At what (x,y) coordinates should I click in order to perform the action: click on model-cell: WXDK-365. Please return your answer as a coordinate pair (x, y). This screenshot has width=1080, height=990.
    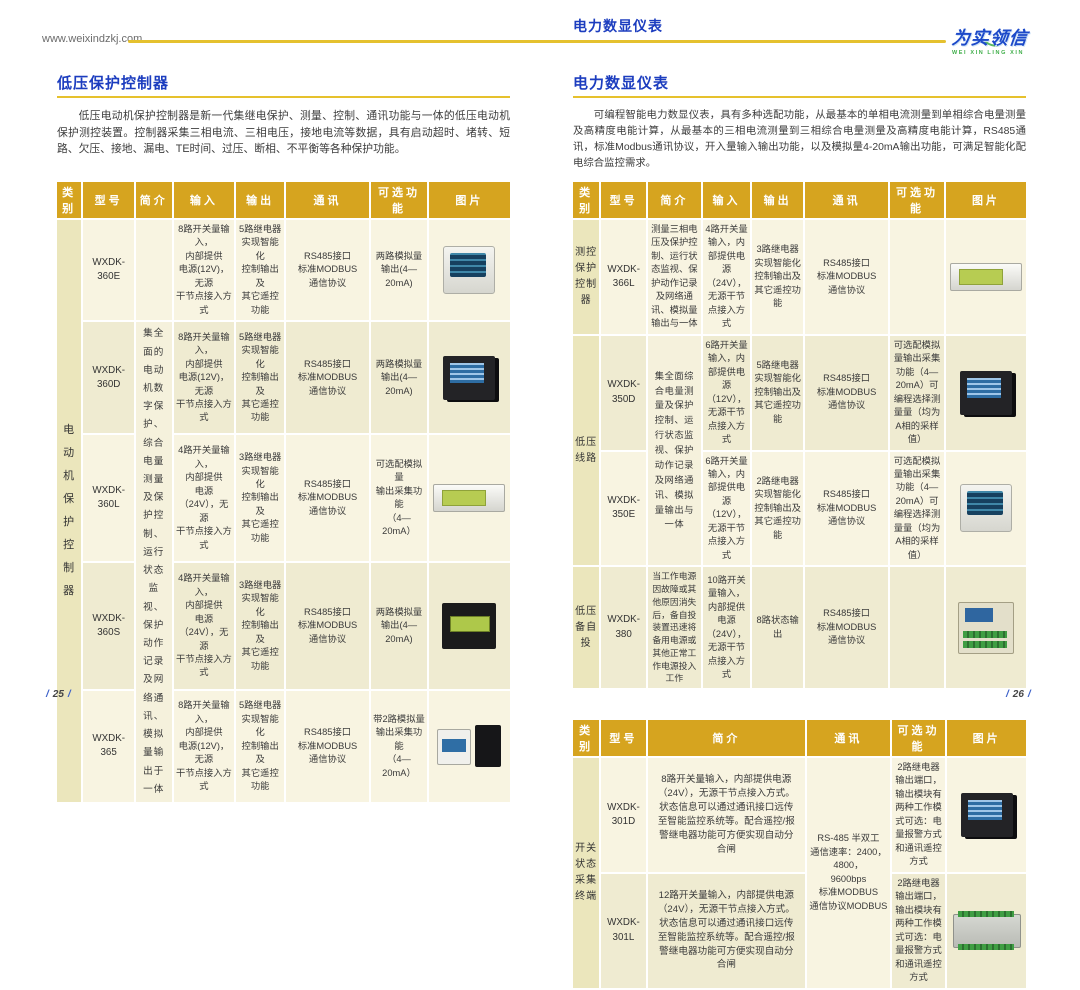
    Looking at the image, I should click on (109, 746).